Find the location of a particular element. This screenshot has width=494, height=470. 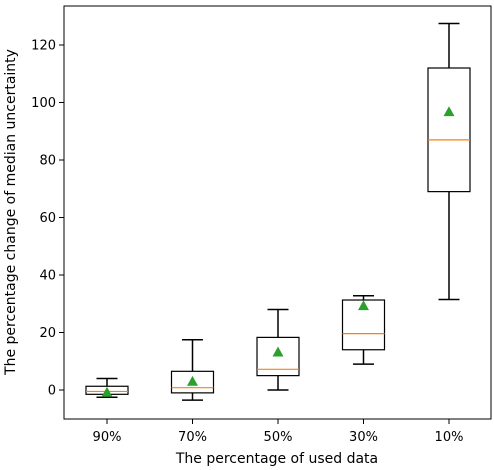

box-90pct is located at coordinates (107, 387).